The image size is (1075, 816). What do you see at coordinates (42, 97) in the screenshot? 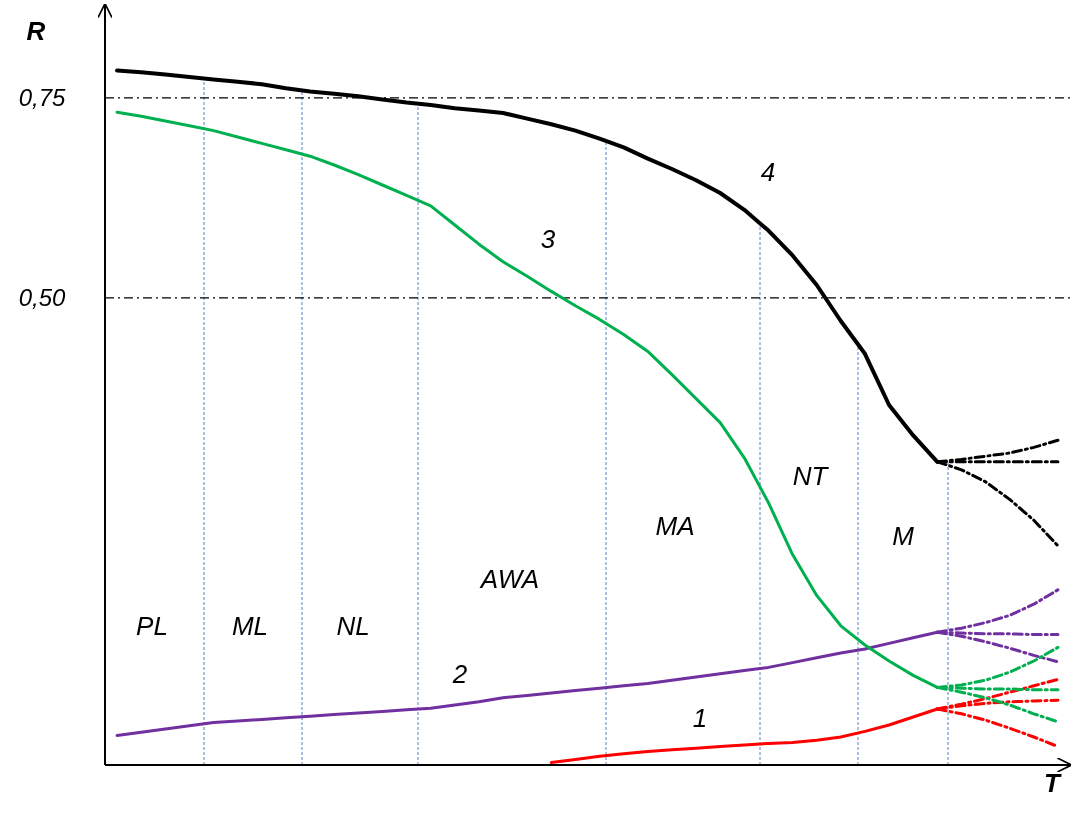
I see `y-tick-label: 0,75` at bounding box center [42, 97].